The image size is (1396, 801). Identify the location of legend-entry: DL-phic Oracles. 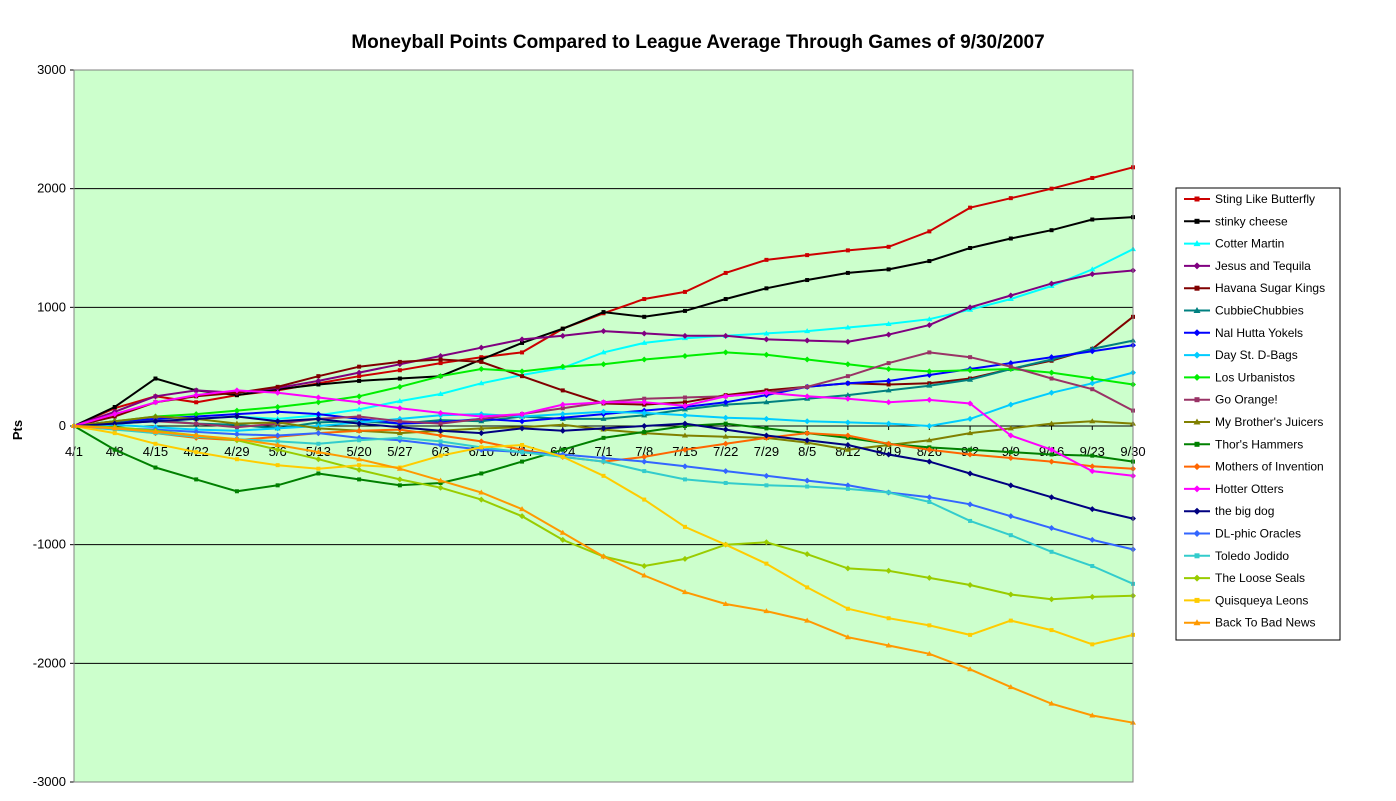
(1242, 534).